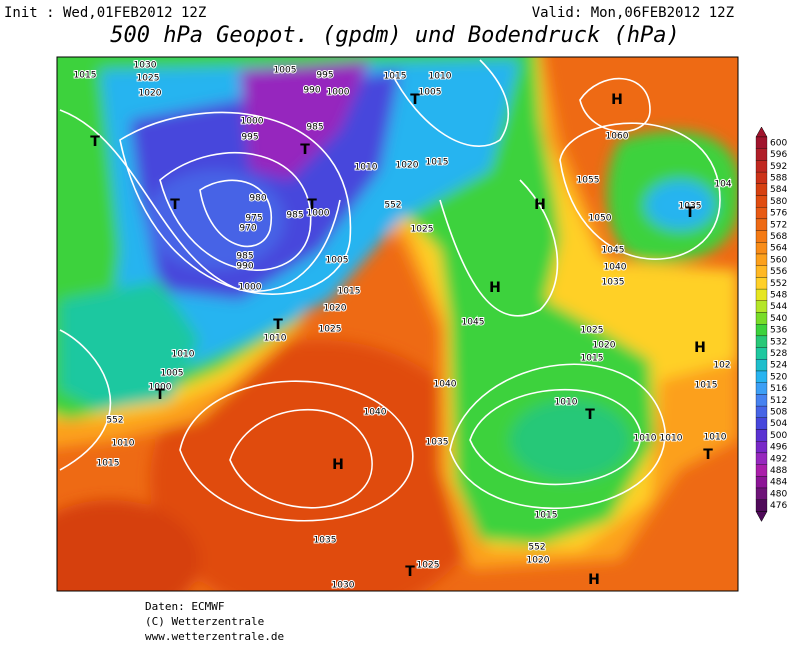 The image size is (790, 648). Describe the element at coordinates (778, 307) in the screenshot. I see `colorbar-label: 544` at that location.